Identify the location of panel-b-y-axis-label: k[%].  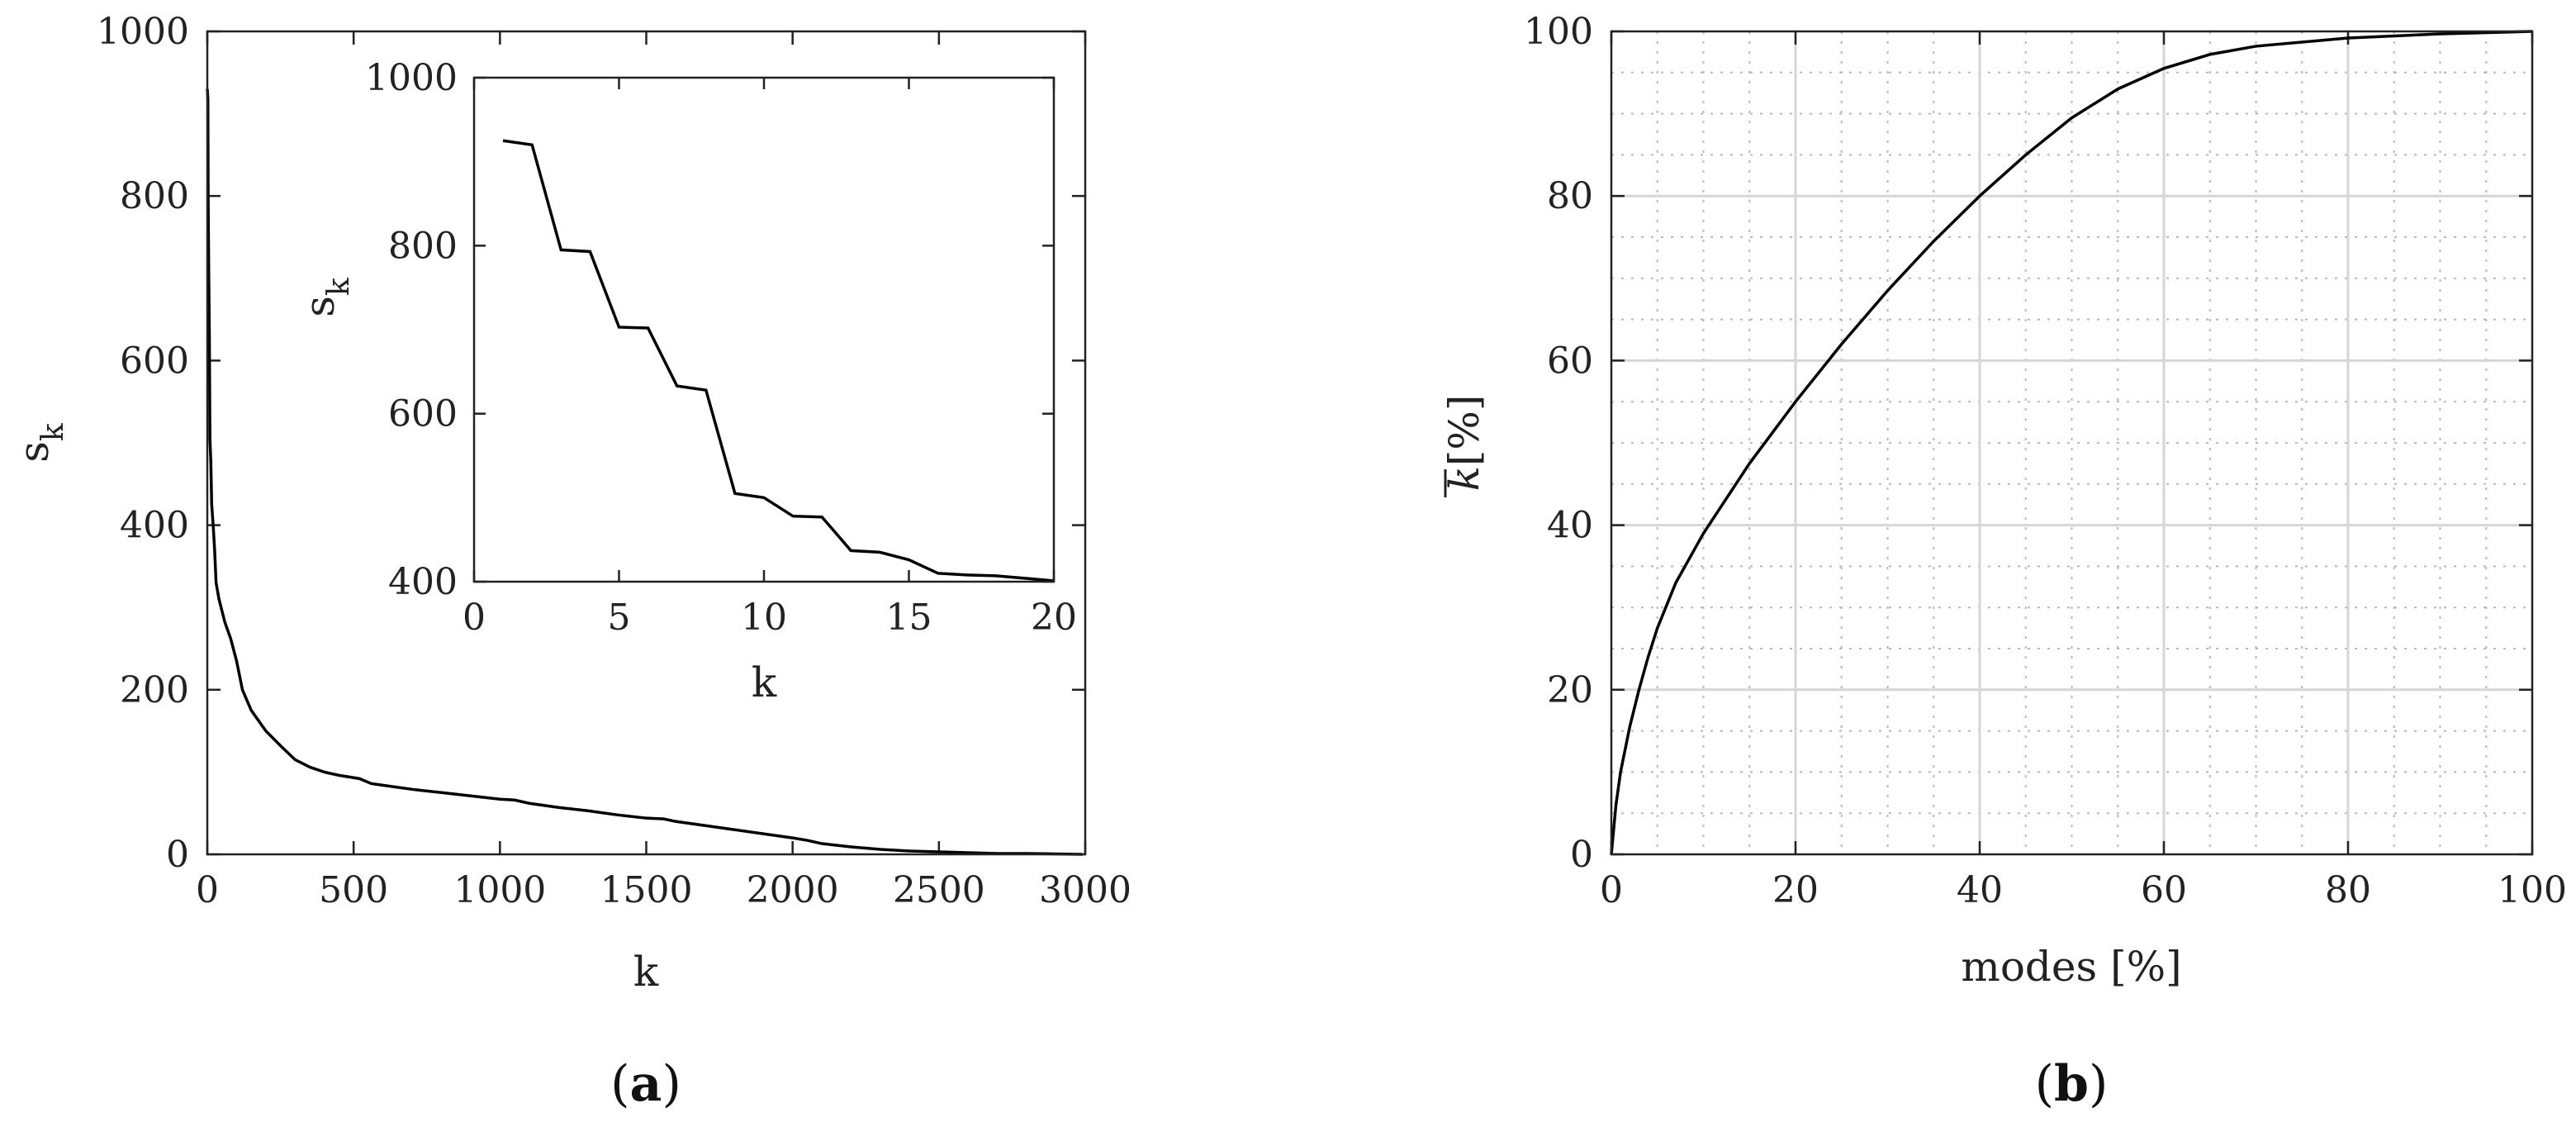
(1464, 443).